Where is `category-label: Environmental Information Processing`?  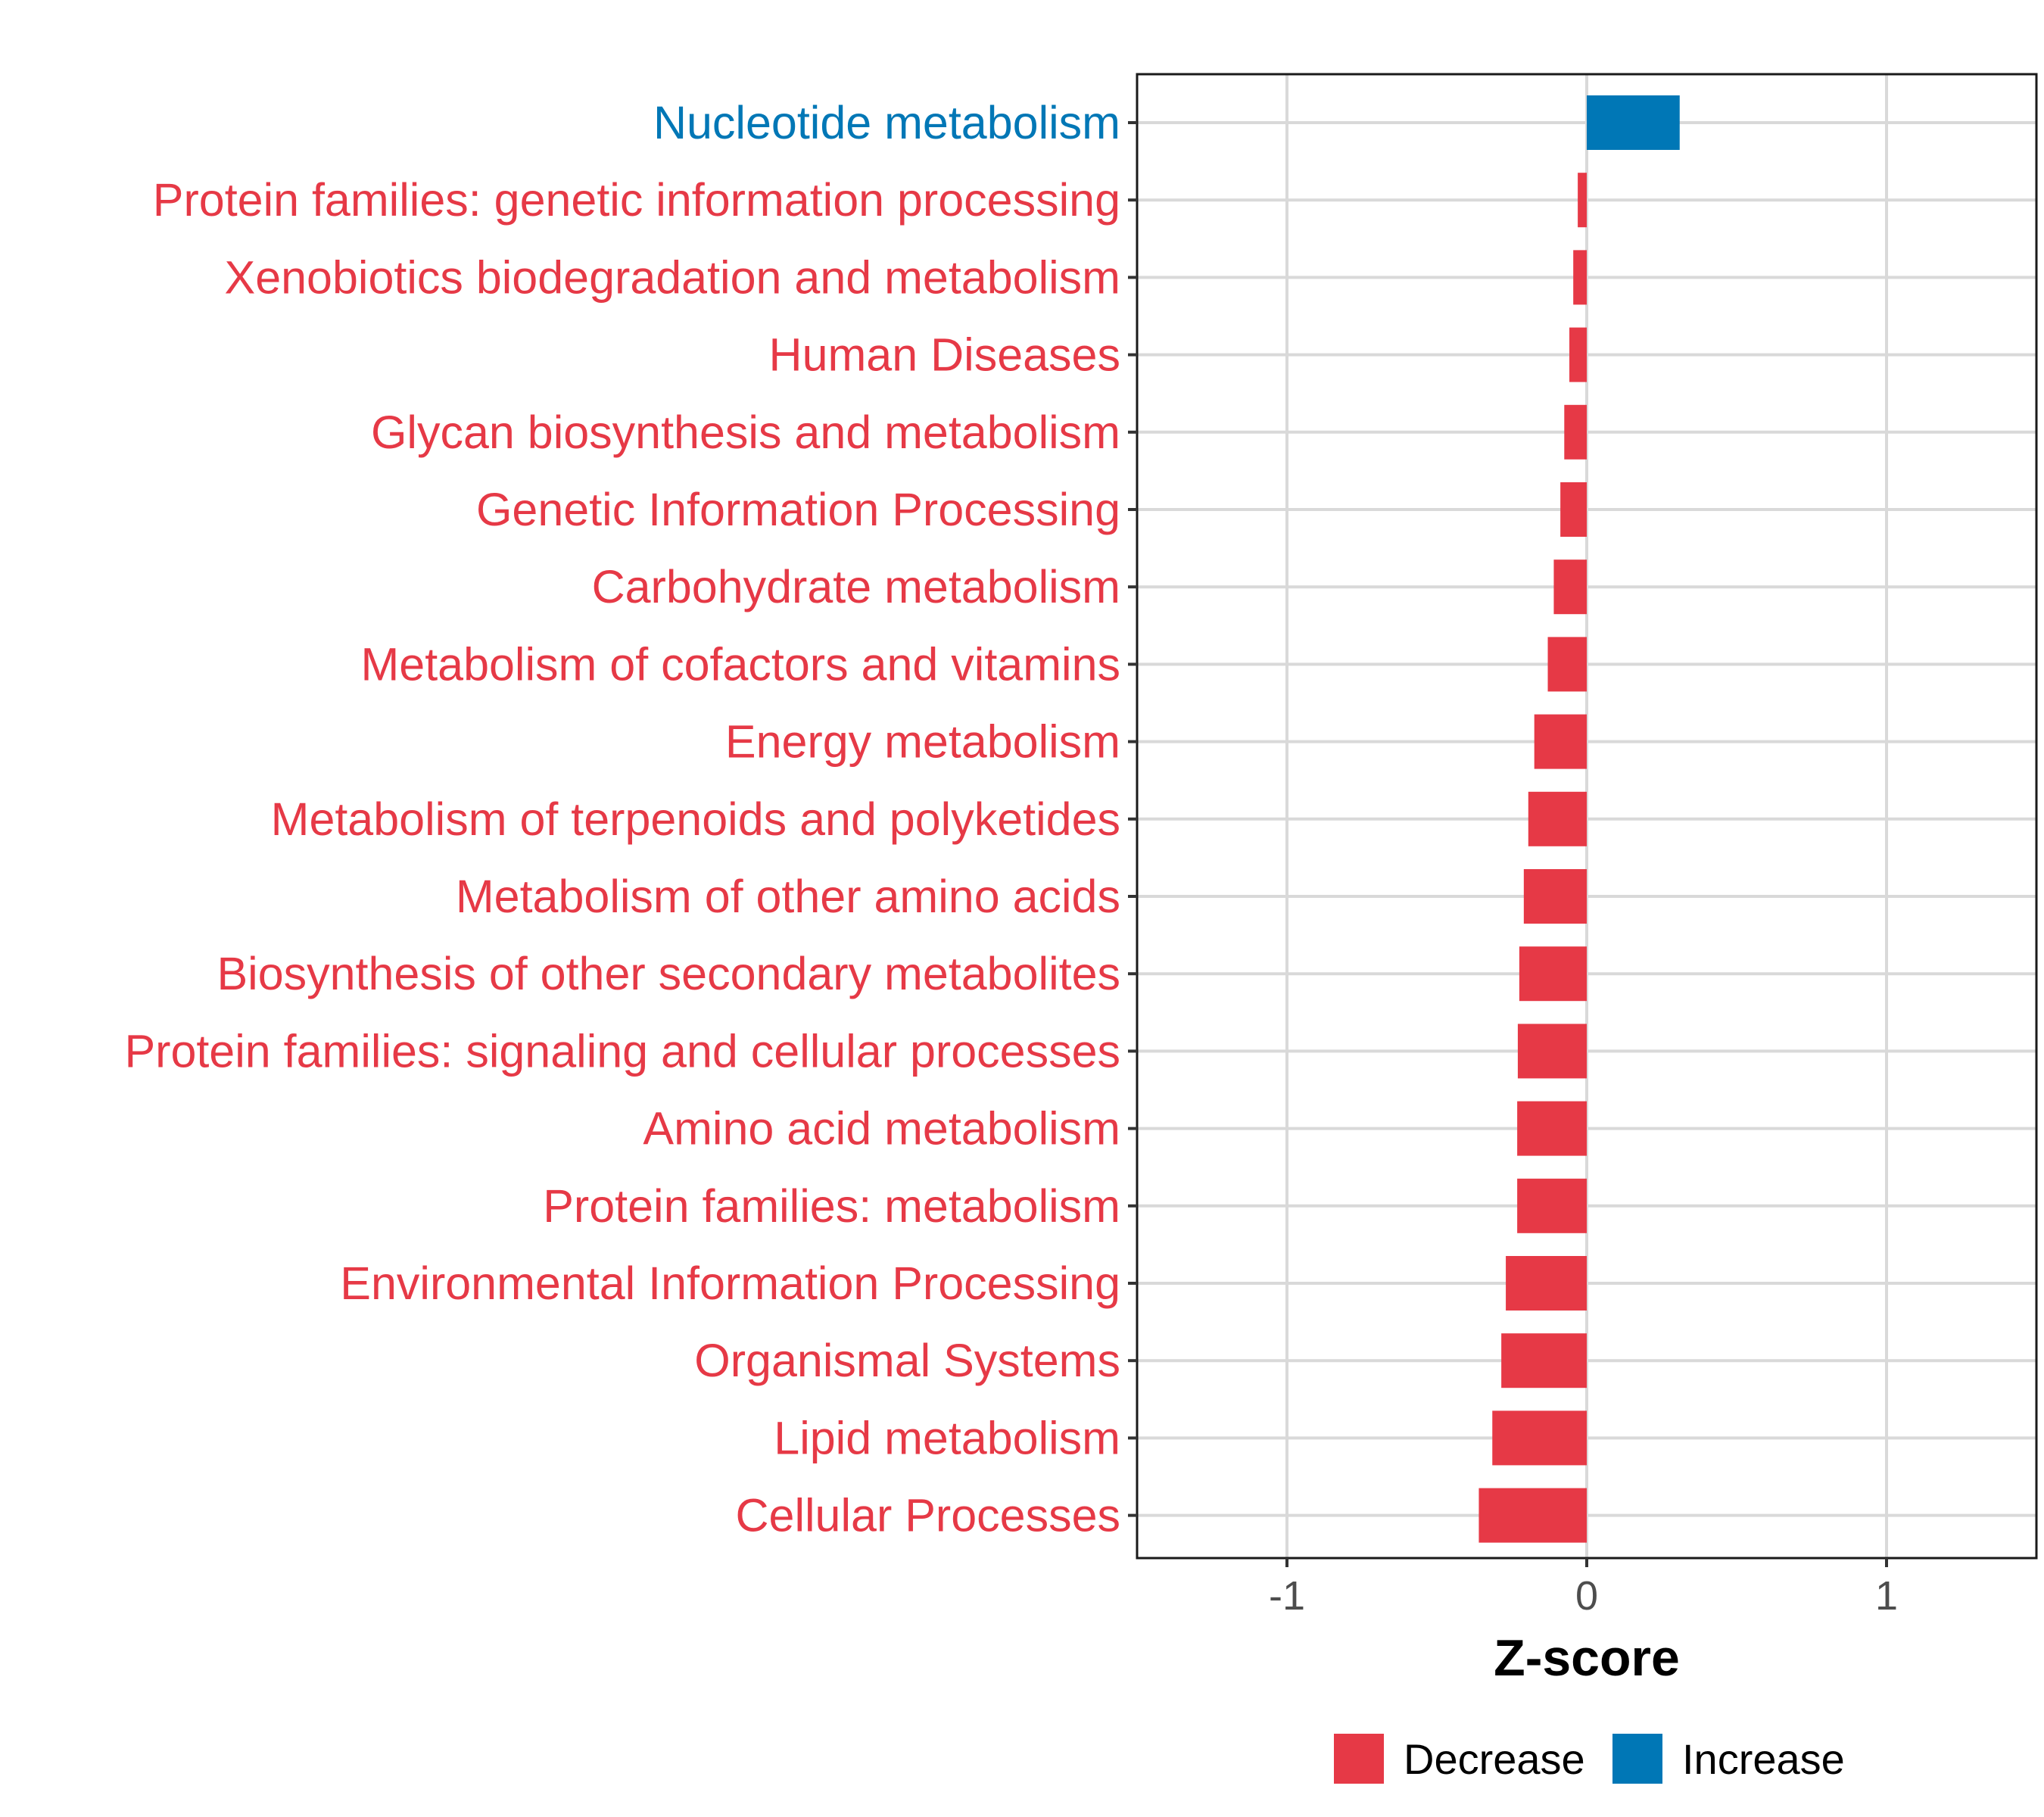
category-label: Environmental Information Processing is located at coordinates (730, 1283).